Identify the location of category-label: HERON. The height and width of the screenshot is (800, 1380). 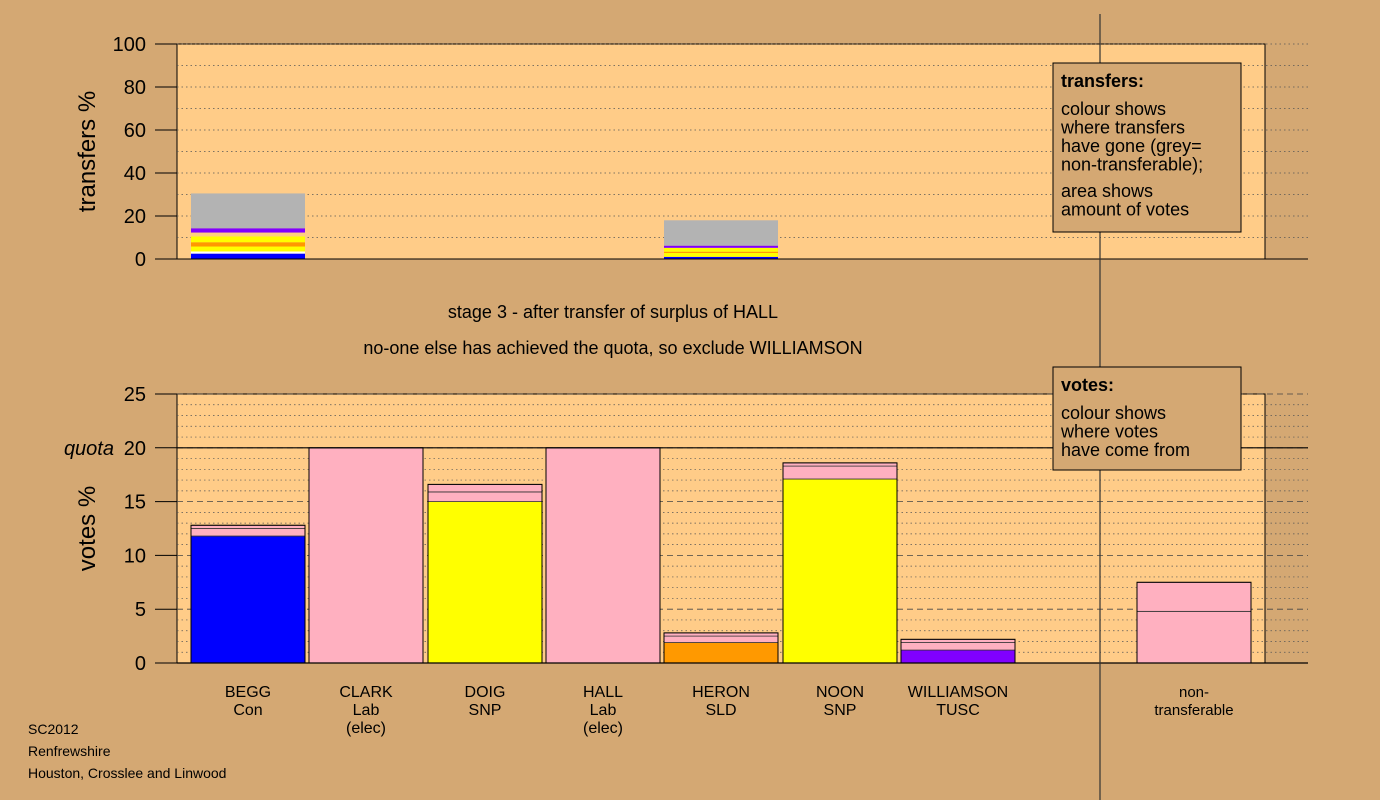
(721, 692).